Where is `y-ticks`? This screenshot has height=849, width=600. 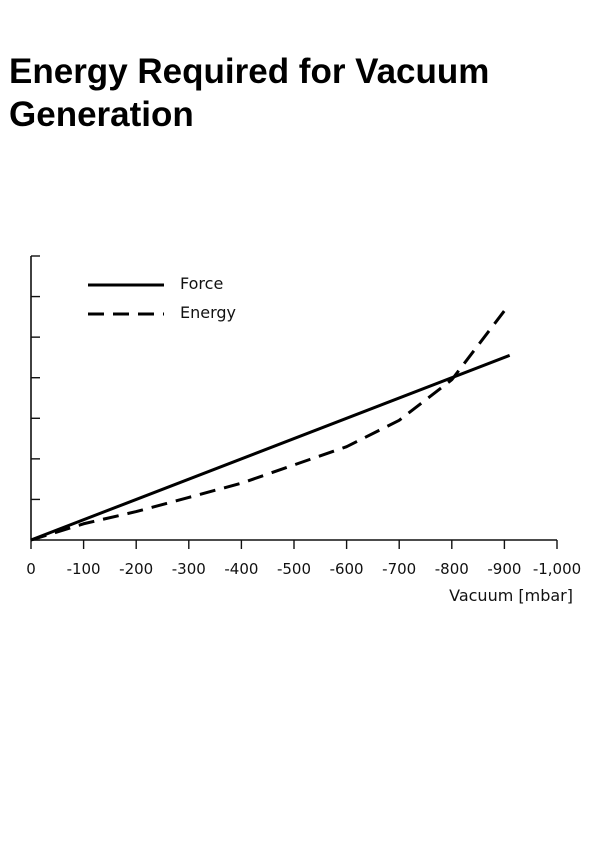
y-ticks is located at coordinates (35, 398).